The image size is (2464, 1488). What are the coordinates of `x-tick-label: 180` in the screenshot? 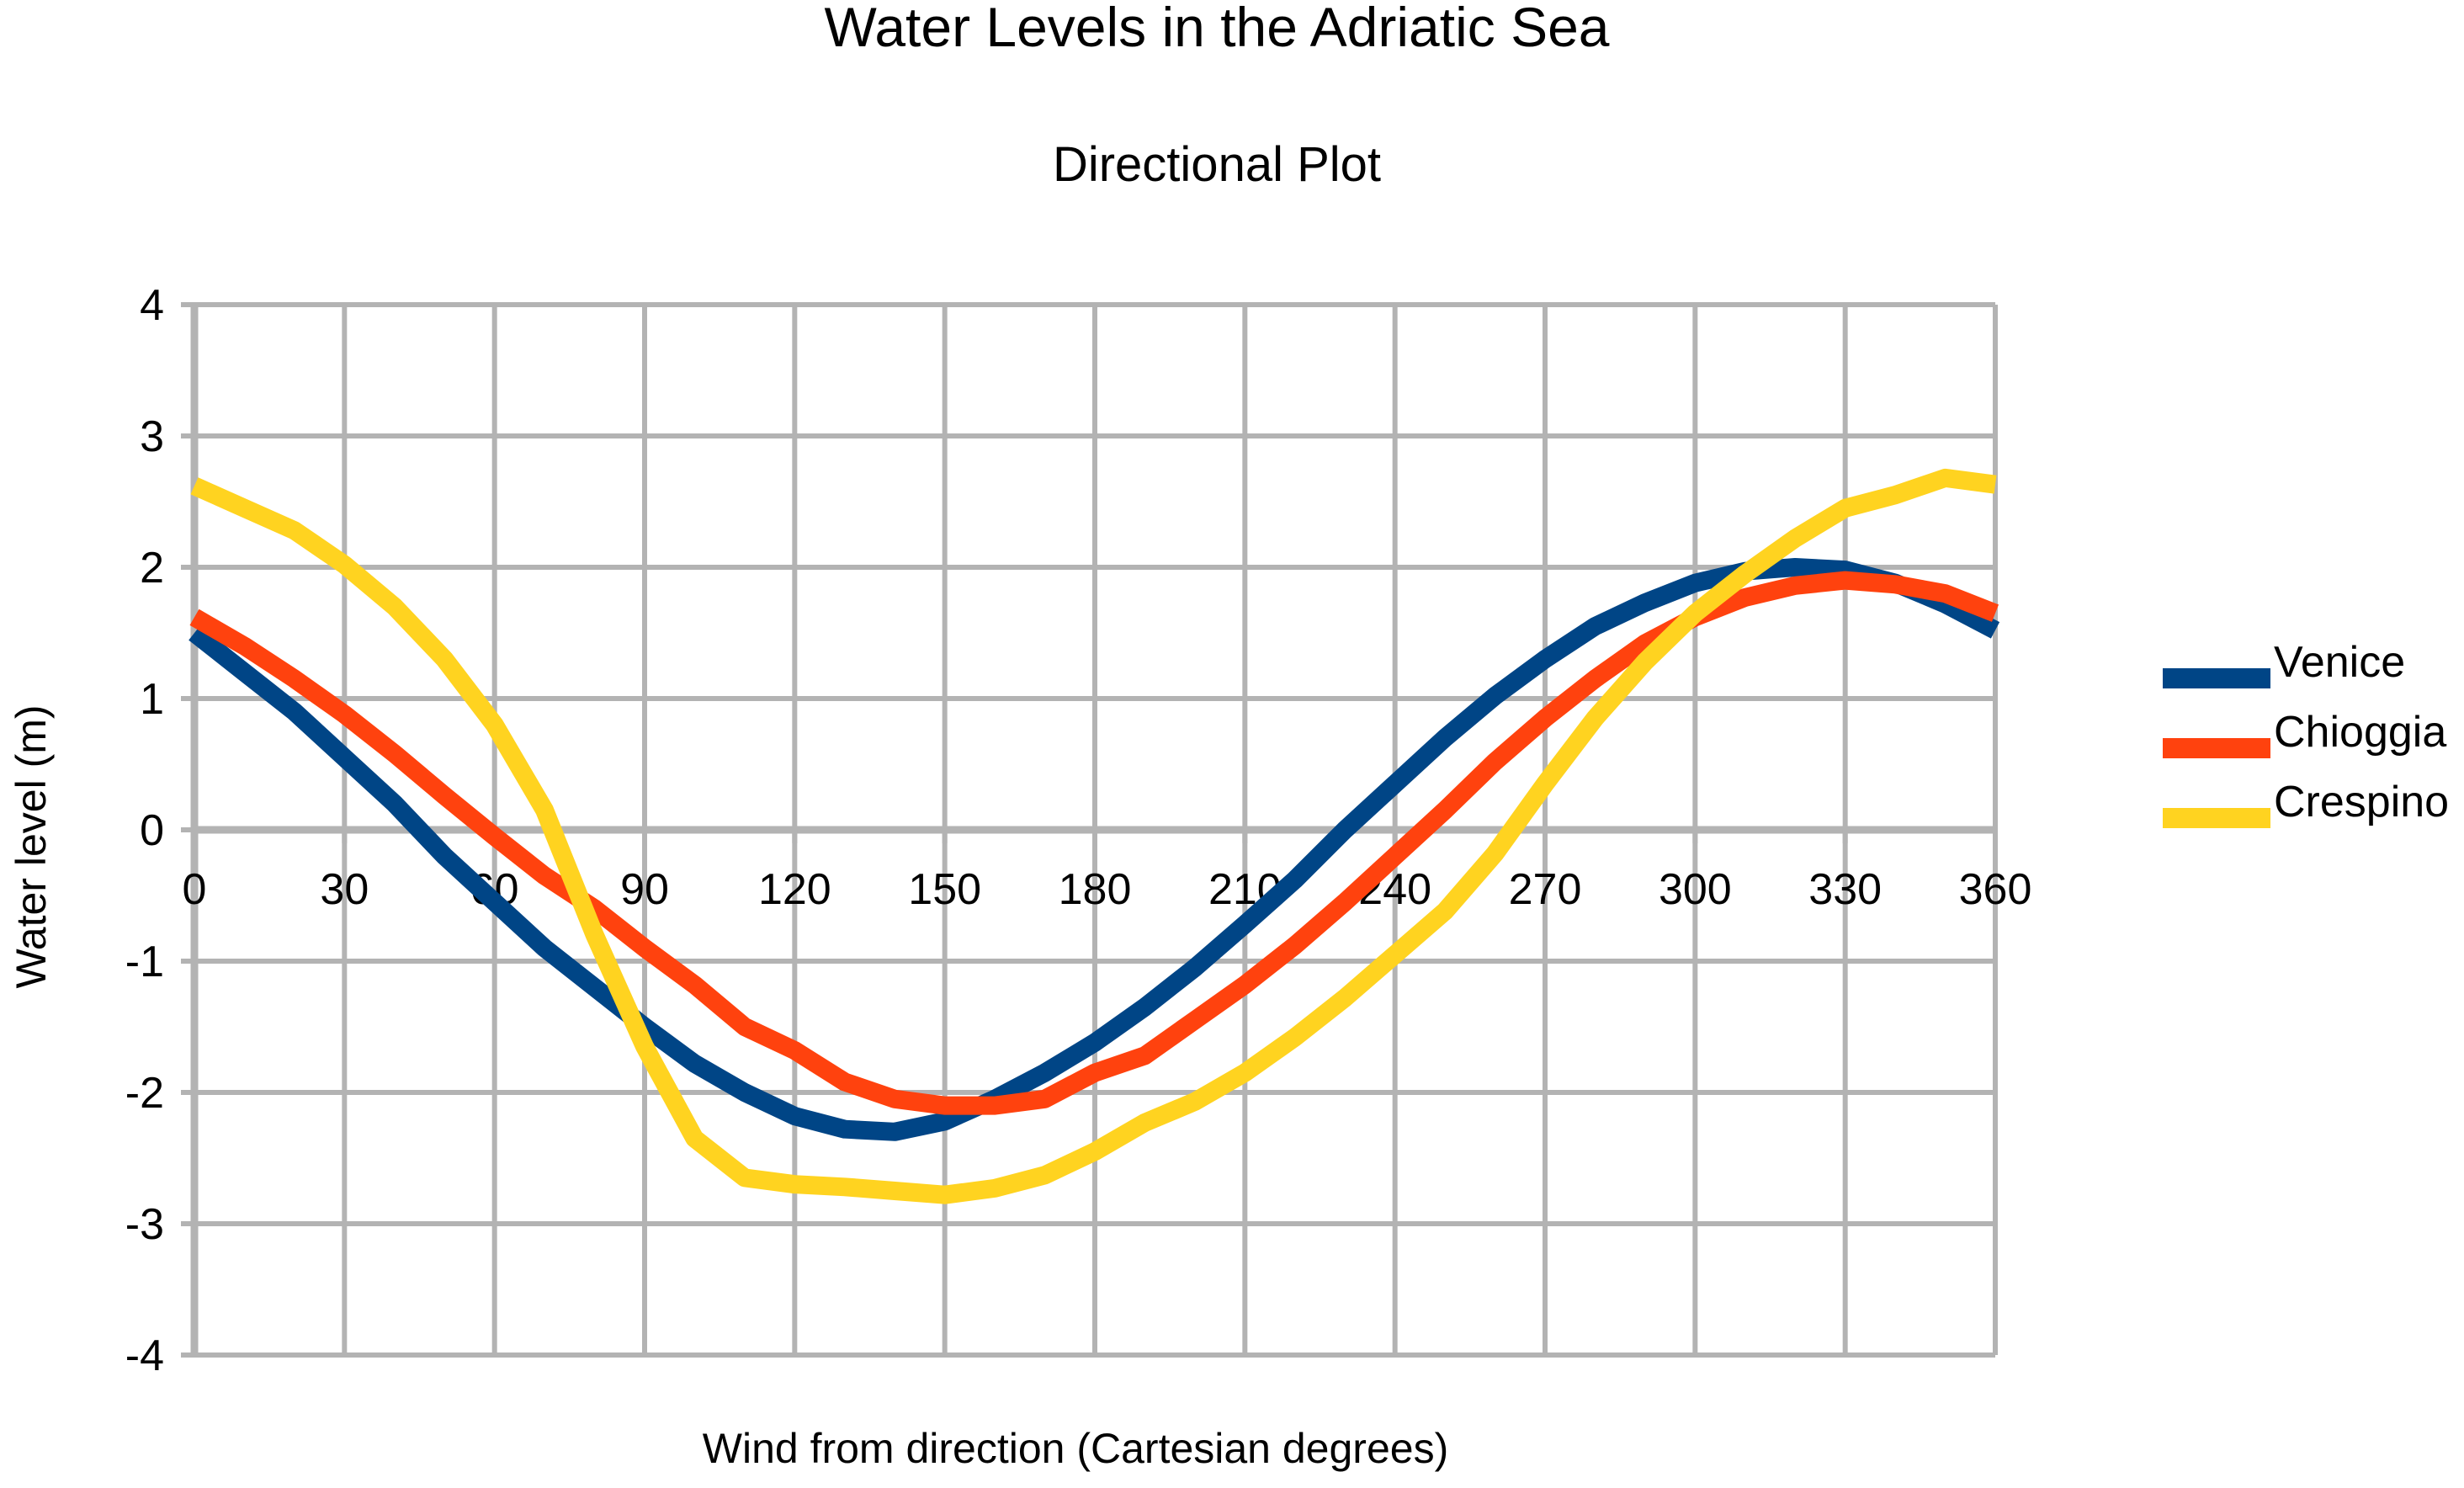 It's located at (1095, 890).